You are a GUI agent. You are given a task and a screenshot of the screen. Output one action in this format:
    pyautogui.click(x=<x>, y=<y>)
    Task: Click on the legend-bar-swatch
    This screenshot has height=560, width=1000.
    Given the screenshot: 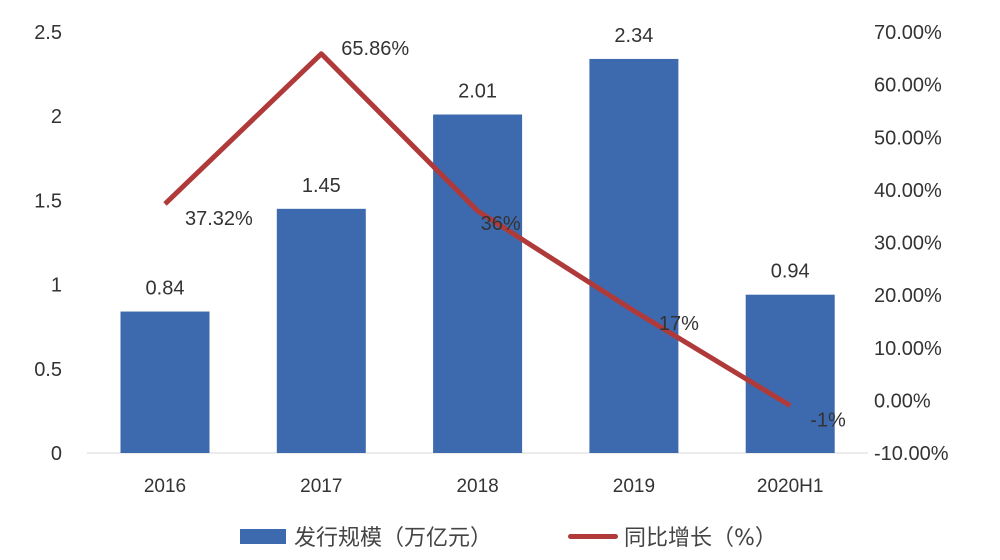 What is the action you would take?
    pyautogui.click(x=263, y=536)
    